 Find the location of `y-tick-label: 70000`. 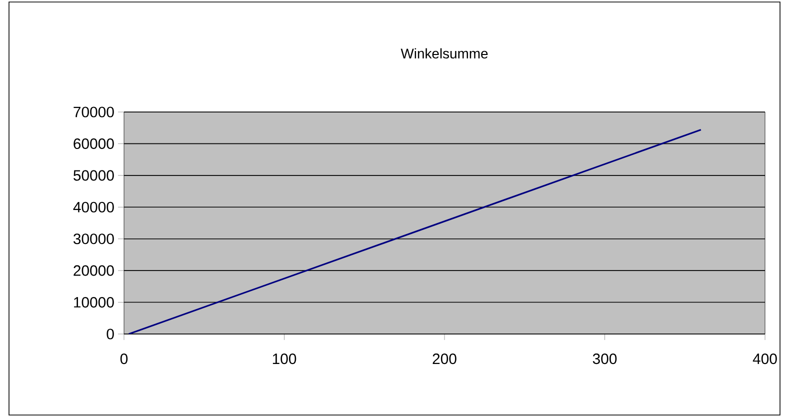

y-tick-label: 70000 is located at coordinates (94, 112).